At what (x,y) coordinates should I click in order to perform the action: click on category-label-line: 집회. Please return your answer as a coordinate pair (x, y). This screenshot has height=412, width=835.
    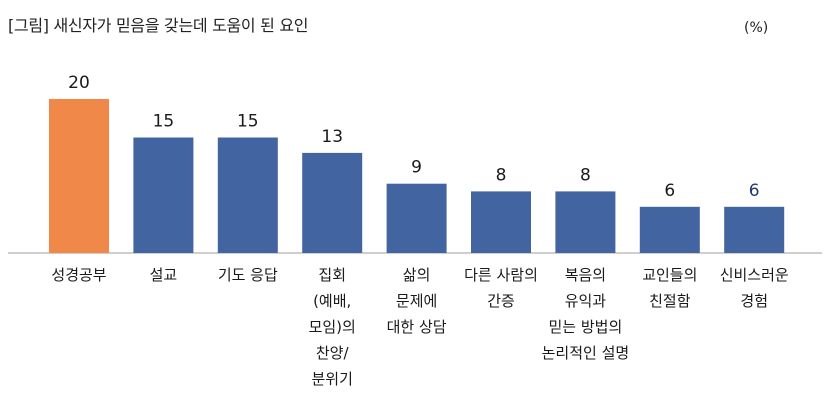
    Looking at the image, I should click on (332, 275).